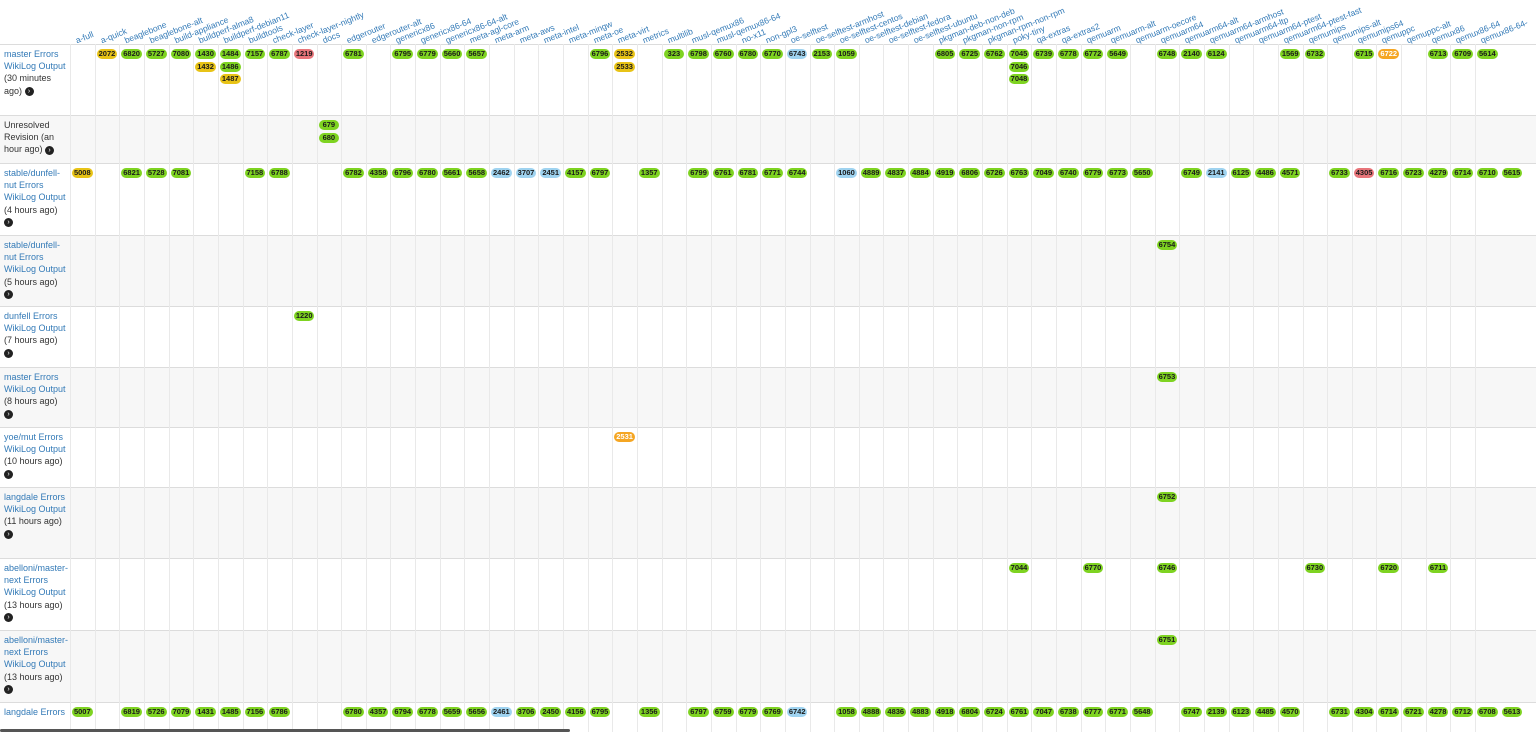 The image size is (1536, 732). Describe the element at coordinates (32, 251) in the screenshot. I see `branch-link: stable/dunfell-nut` at that location.